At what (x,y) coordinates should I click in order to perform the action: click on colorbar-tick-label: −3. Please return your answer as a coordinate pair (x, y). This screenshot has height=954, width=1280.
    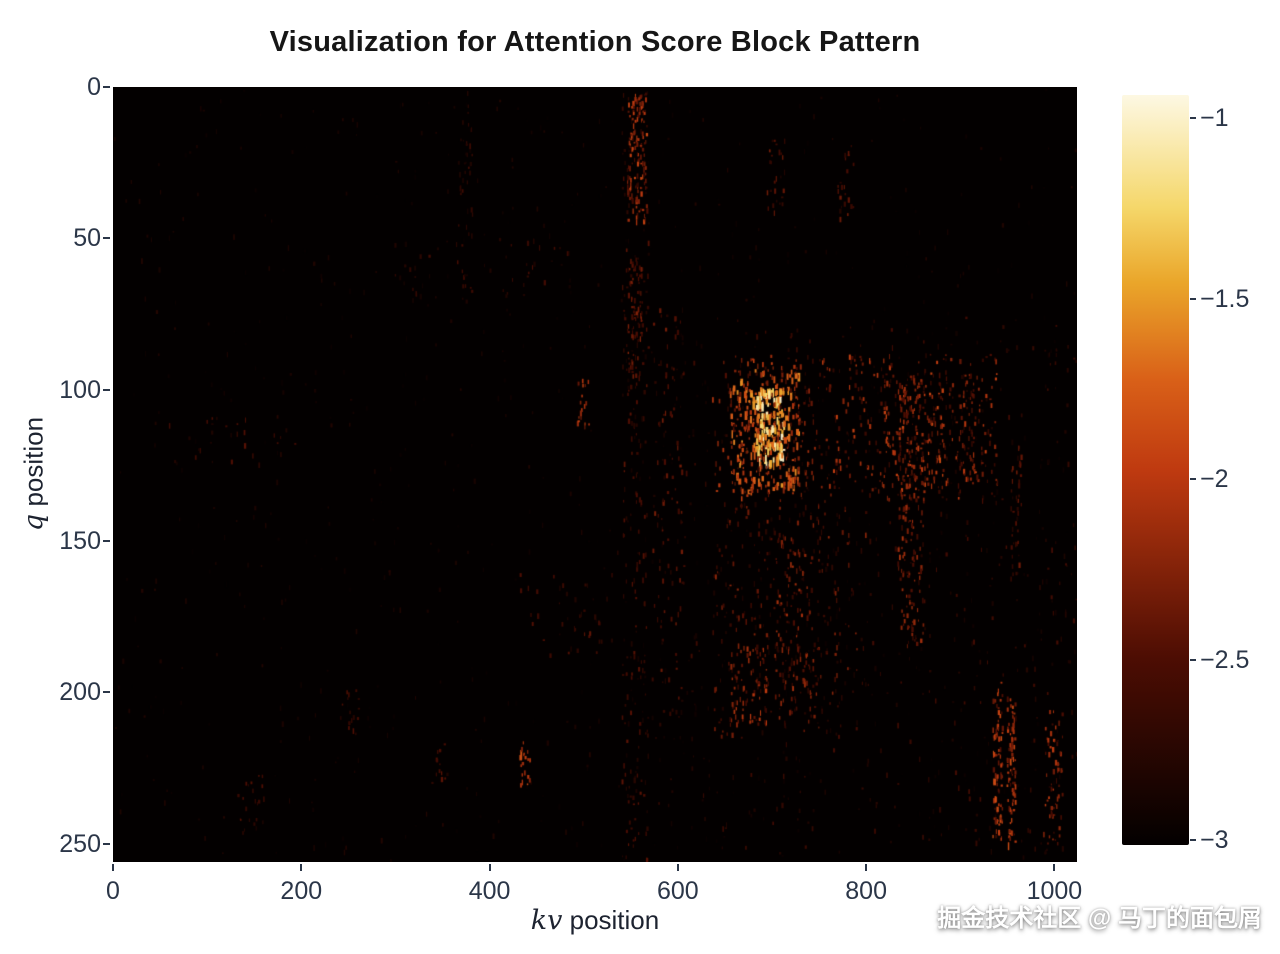
    Looking at the image, I should click on (1214, 840).